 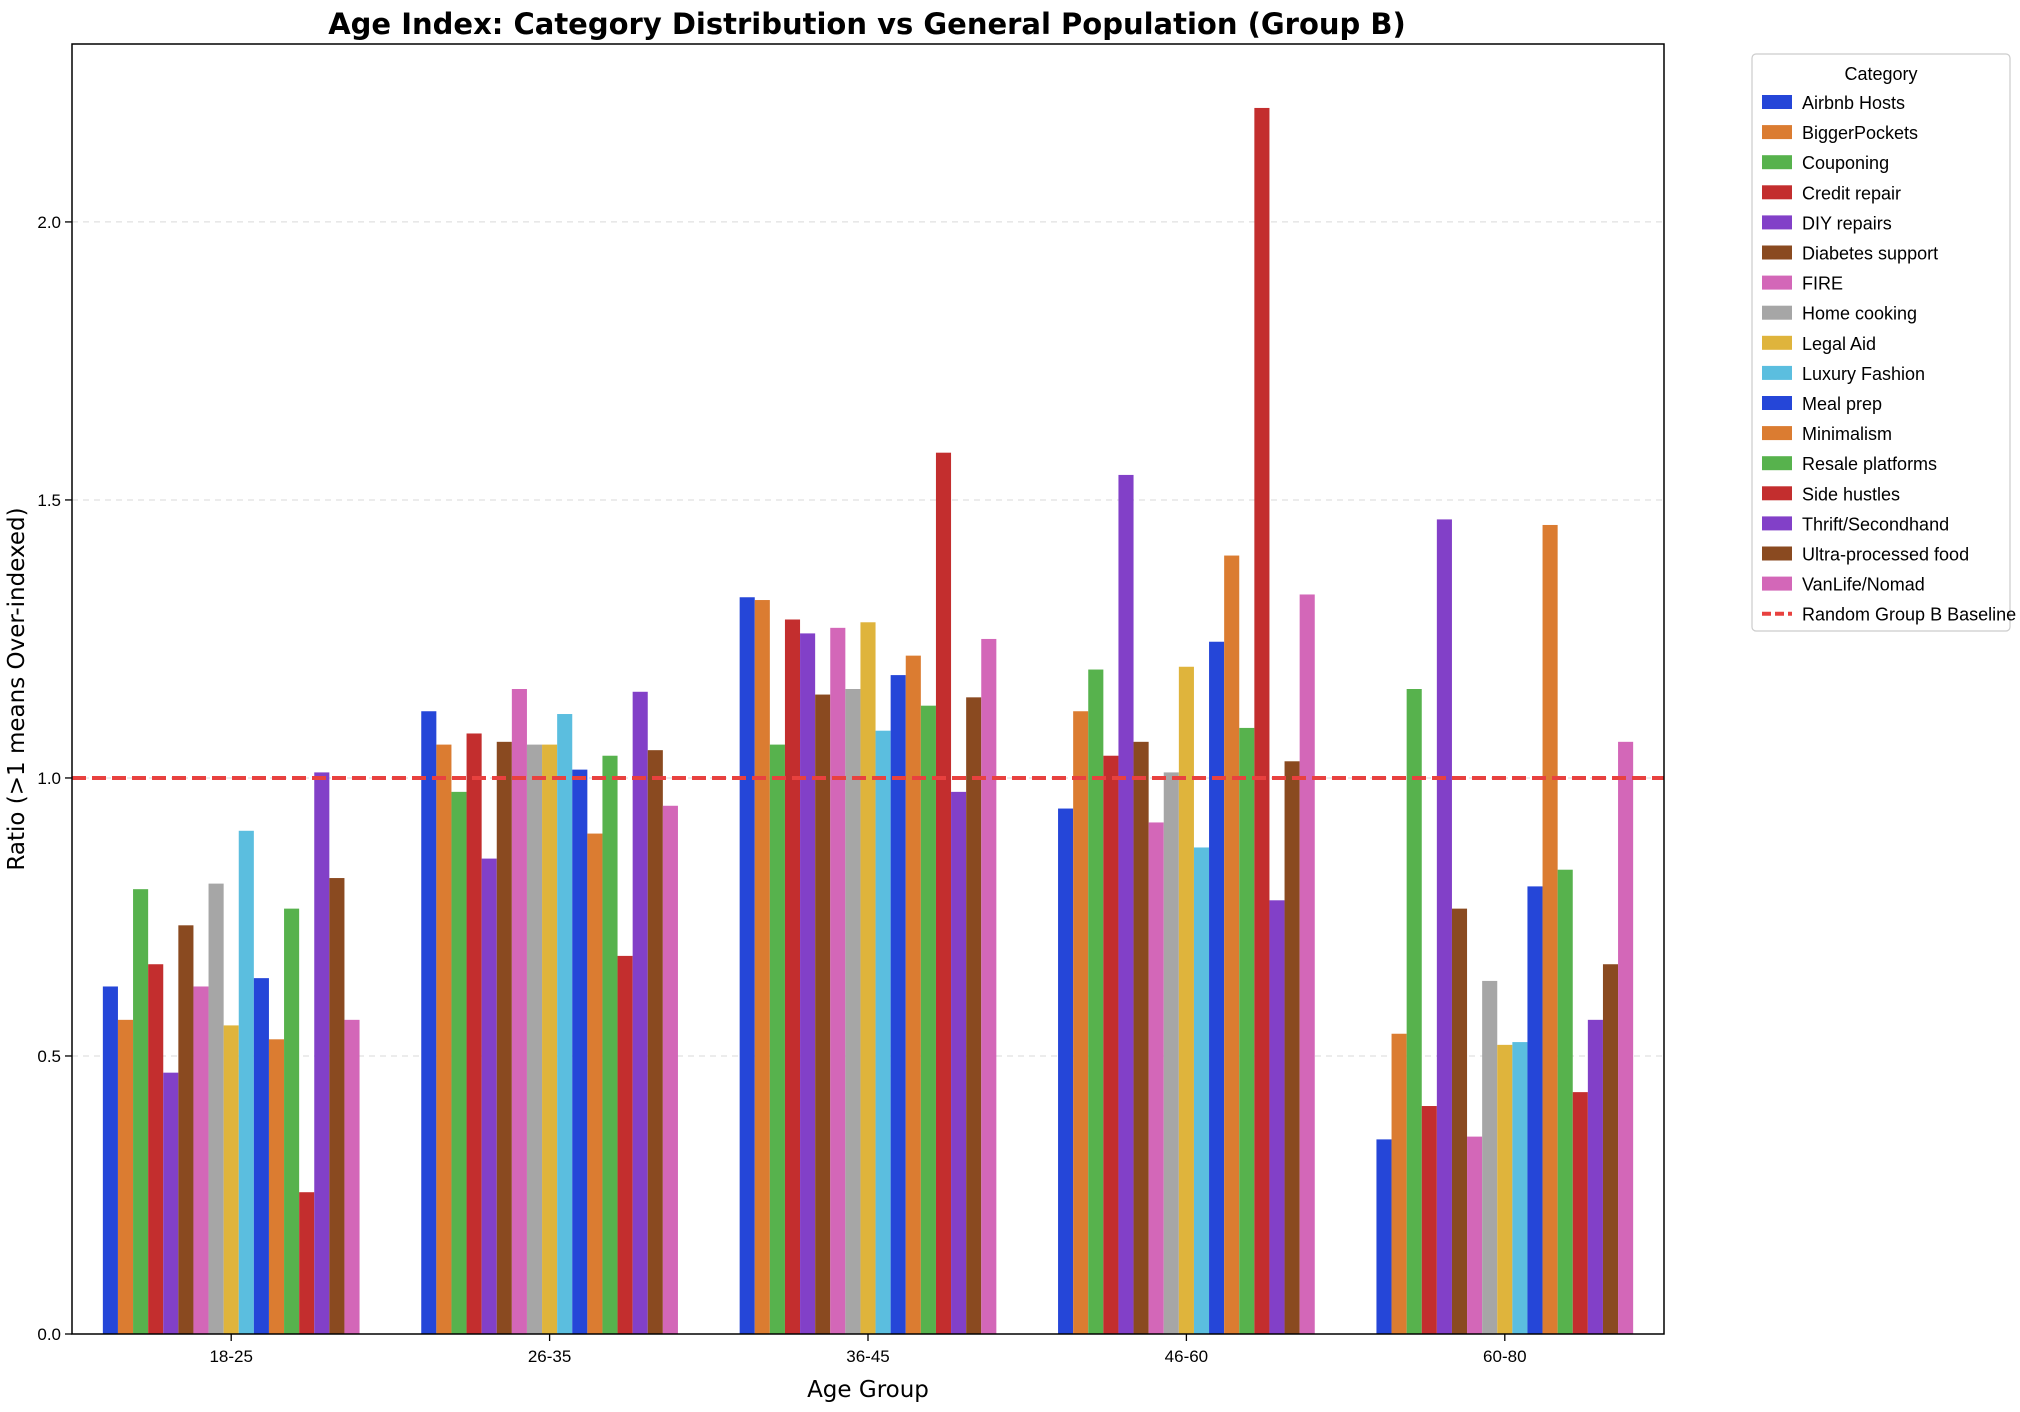 I want to click on x-axis-label: Age Group, so click(x=868, y=1390).